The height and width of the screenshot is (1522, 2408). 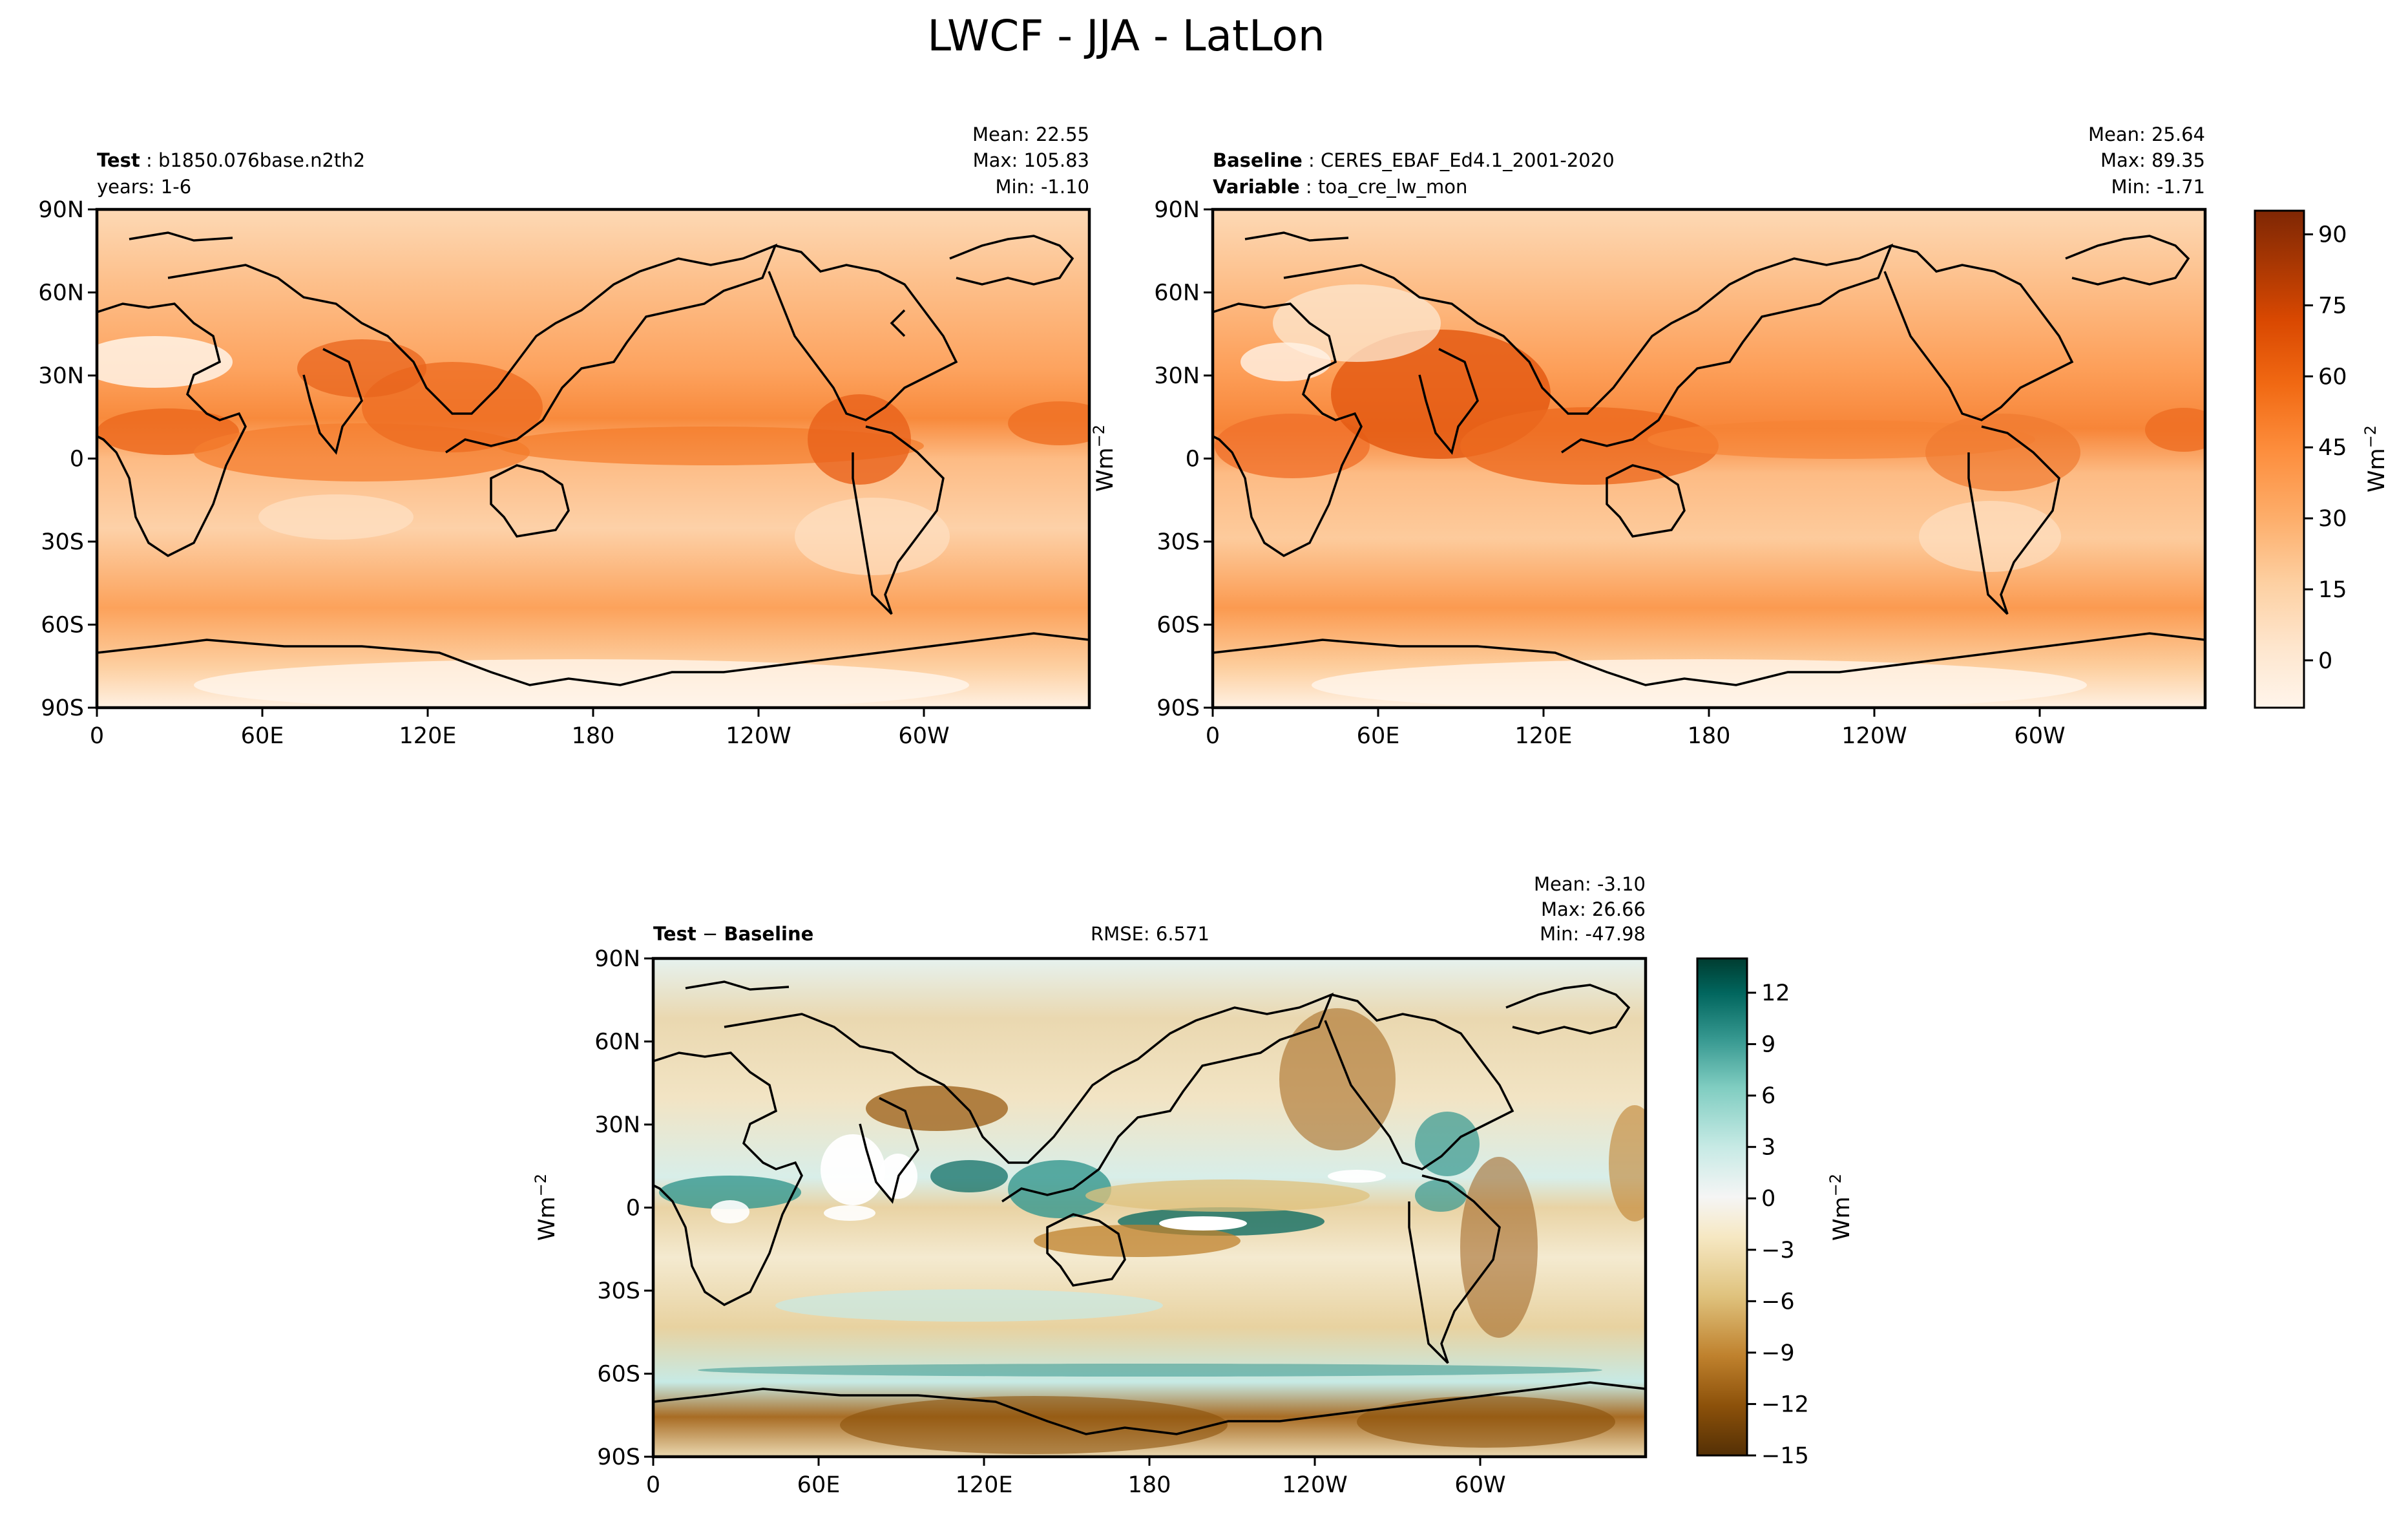 What do you see at coordinates (1414, 160) in the screenshot?
I see `baseline-label: Baseline : CERES_EBAF_Ed4.1_2001-2020` at bounding box center [1414, 160].